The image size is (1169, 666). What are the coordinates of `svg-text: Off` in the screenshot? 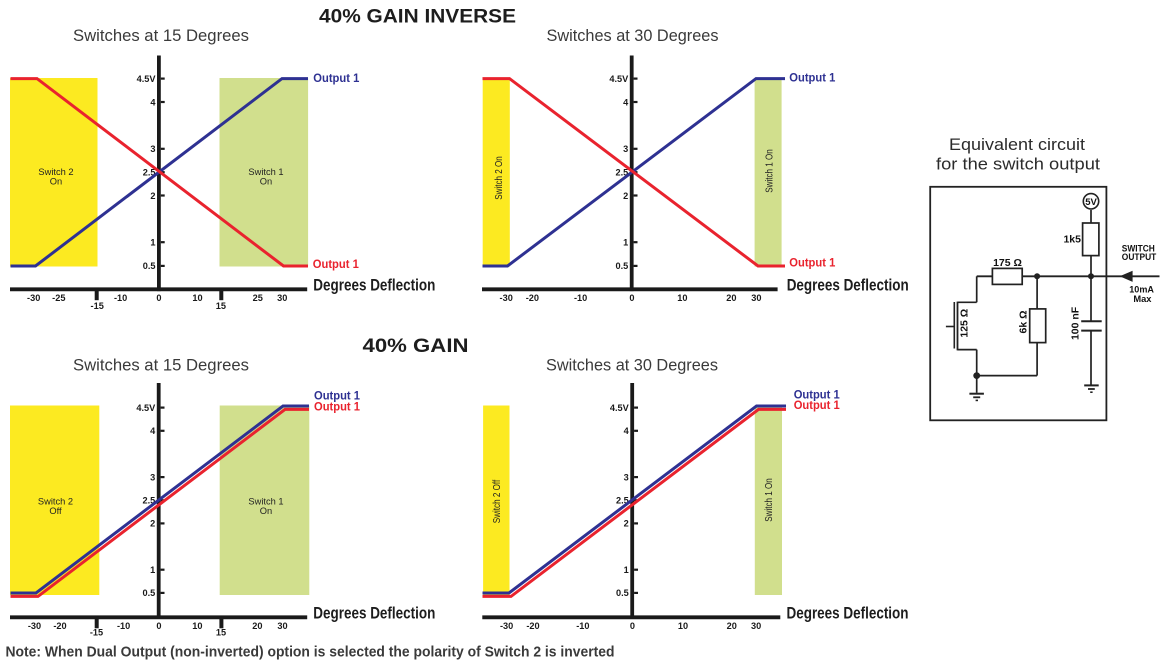 It's located at (55, 511).